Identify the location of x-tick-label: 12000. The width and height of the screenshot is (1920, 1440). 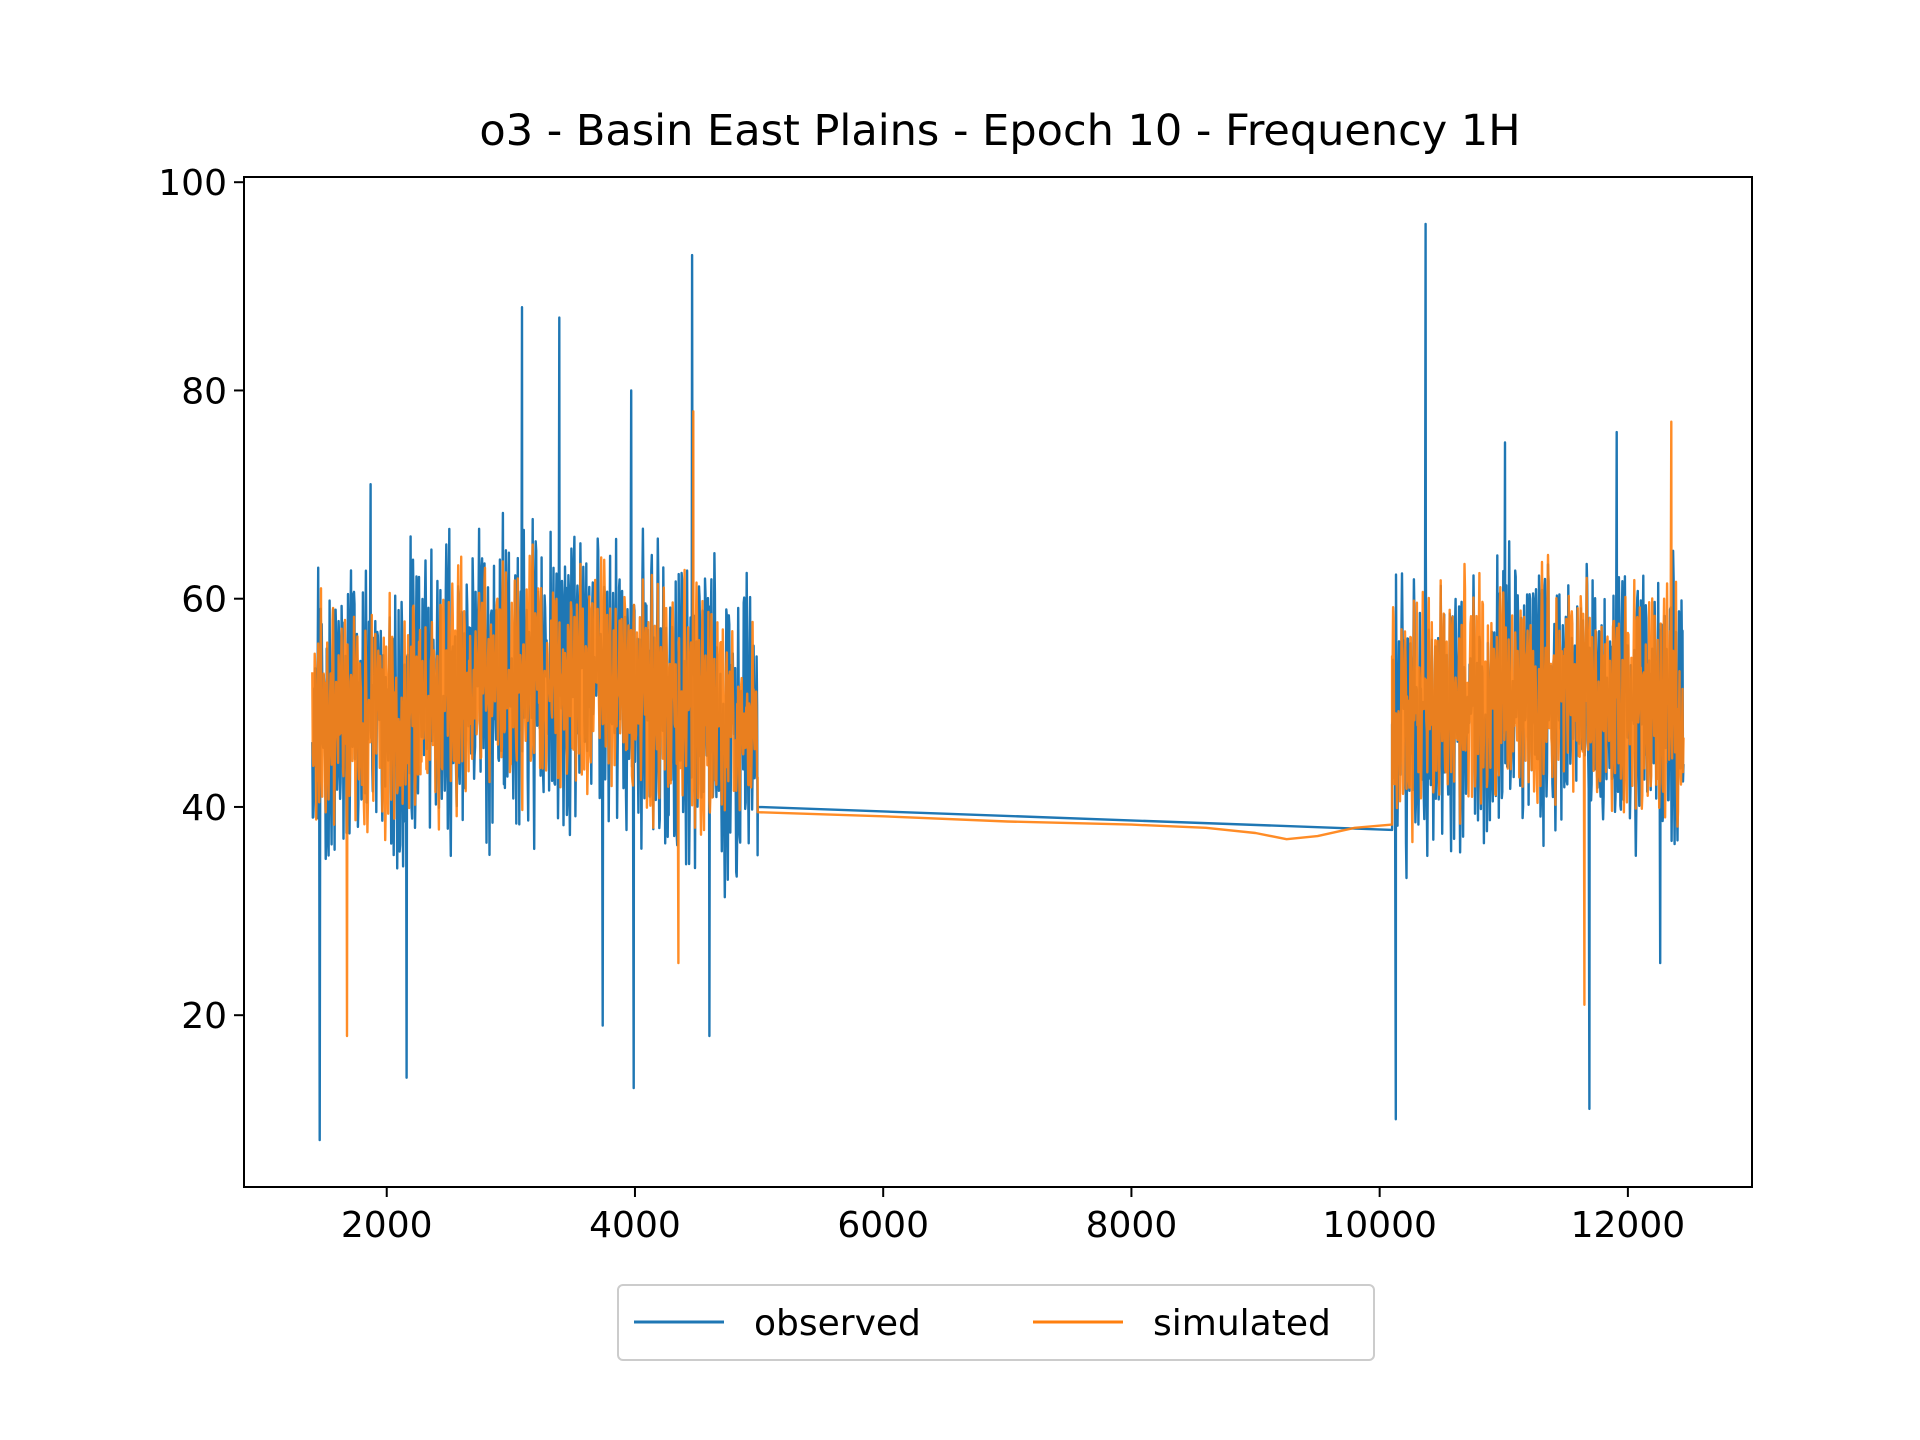
(1628, 1225).